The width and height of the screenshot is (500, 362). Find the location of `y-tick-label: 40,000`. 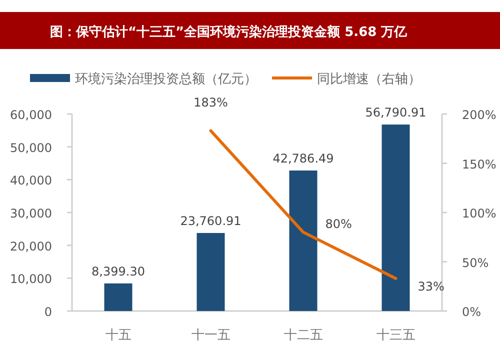

y-tick-label: 40,000 is located at coordinates (31, 181).